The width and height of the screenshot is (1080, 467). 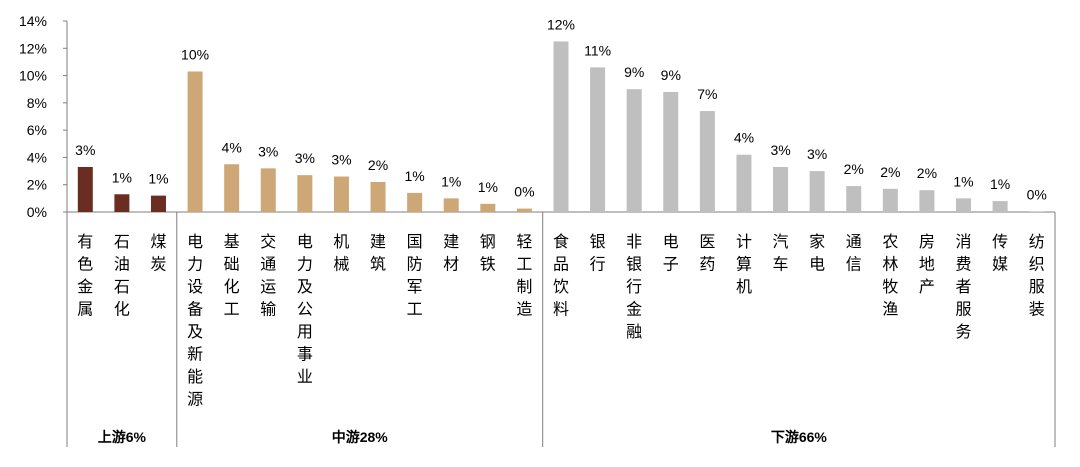 I want to click on category-label: 汽车, so click(x=781, y=253).